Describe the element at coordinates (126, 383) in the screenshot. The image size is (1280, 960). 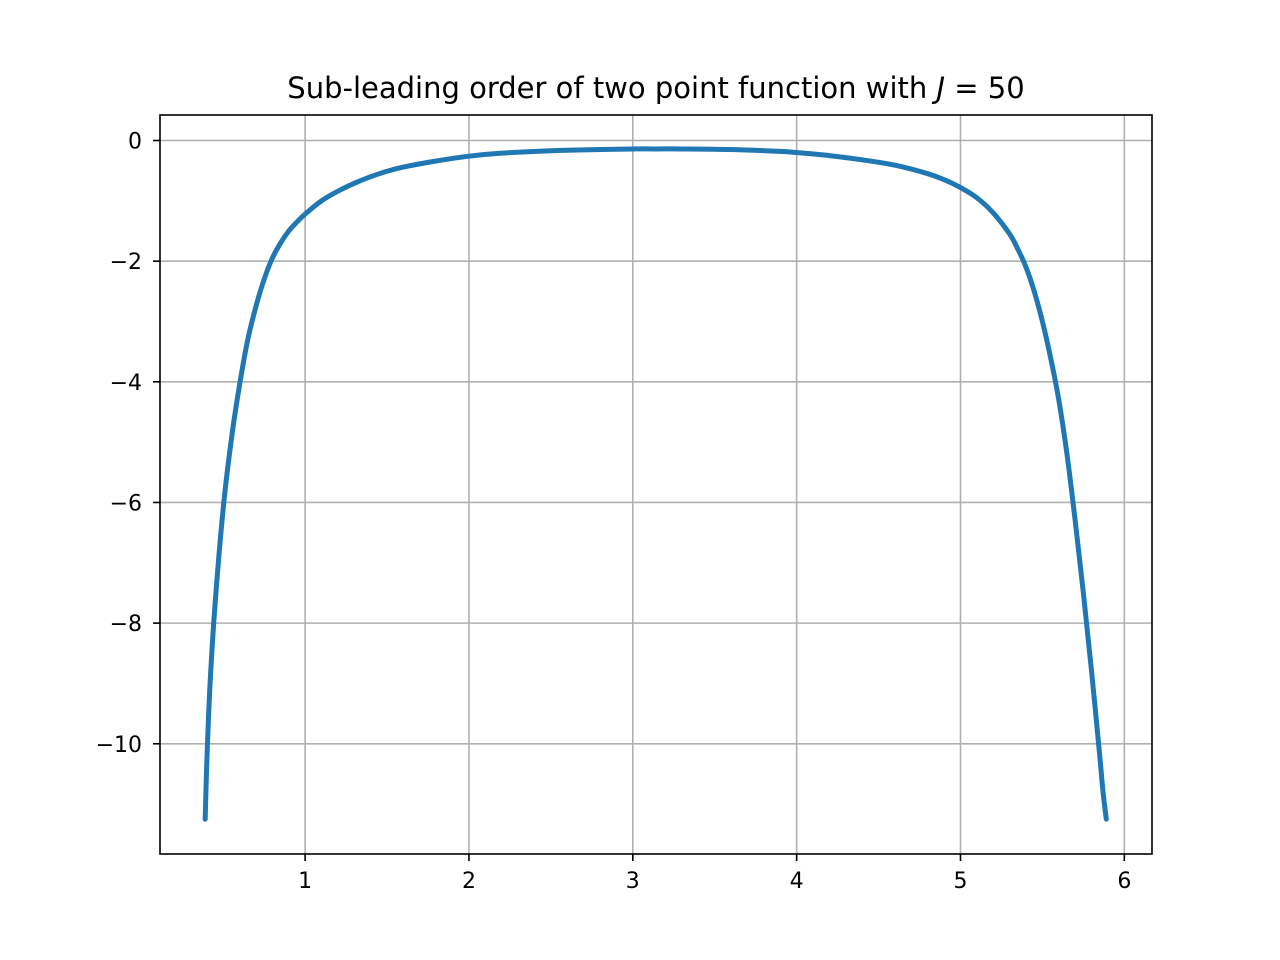
I see `y-tick-label: −4` at that location.